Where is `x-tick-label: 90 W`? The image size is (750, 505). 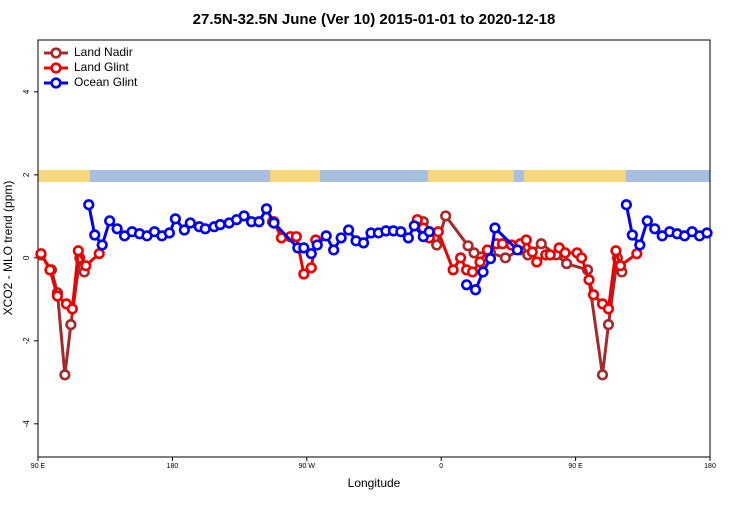
x-tick-label: 90 W is located at coordinates (307, 466).